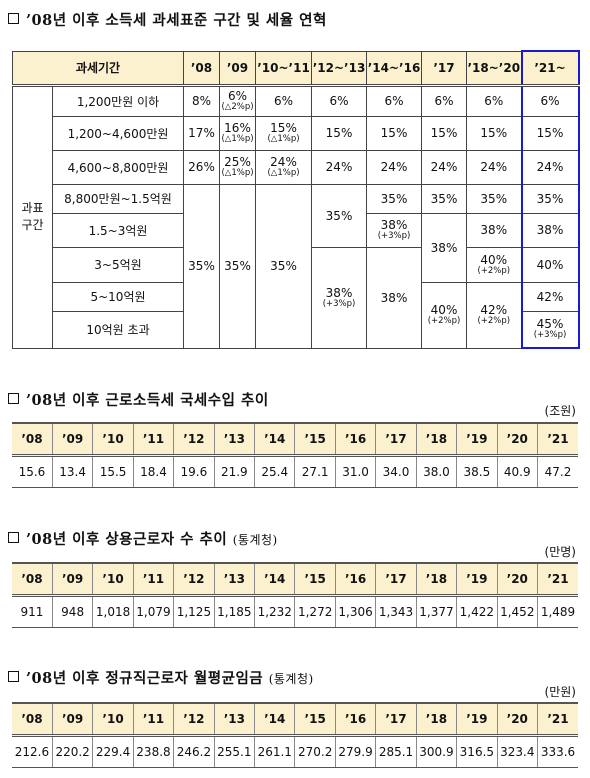 The height and width of the screenshot is (778, 590). Describe the element at coordinates (118, 296) in the screenshot. I see `bracket-label: 5~10억원` at that location.